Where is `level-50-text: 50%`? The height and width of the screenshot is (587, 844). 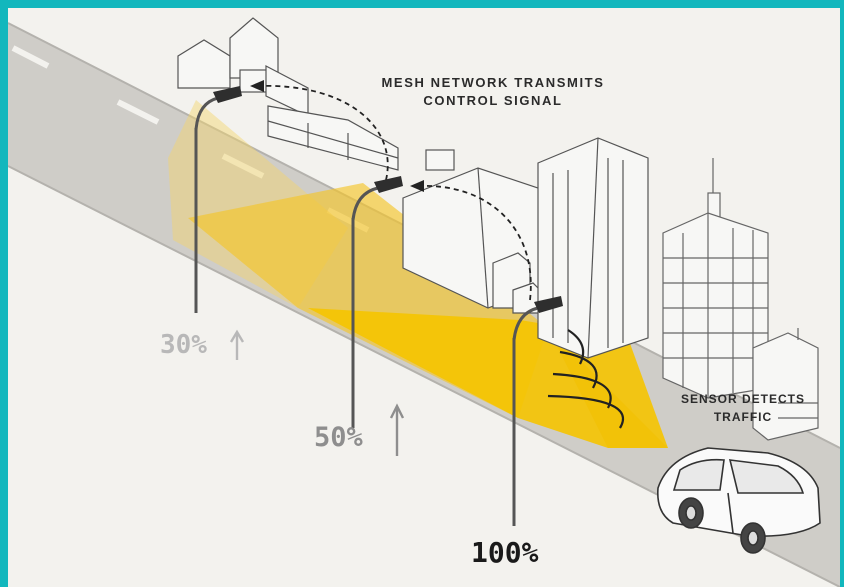 level-50-text: 50% is located at coordinates (338, 437).